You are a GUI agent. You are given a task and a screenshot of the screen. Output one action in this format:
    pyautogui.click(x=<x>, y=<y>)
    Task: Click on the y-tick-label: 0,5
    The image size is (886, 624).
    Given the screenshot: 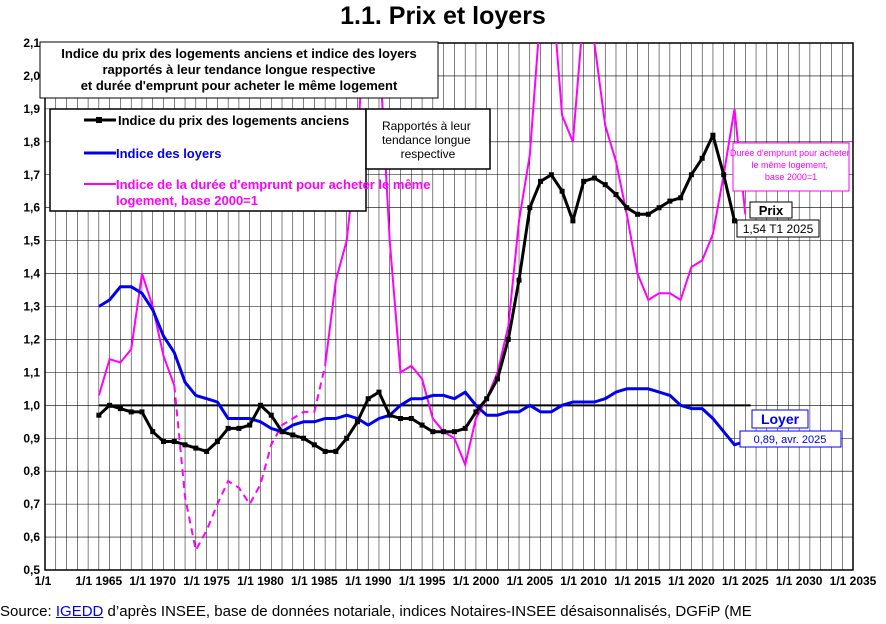 What is the action you would take?
    pyautogui.click(x=31, y=570)
    